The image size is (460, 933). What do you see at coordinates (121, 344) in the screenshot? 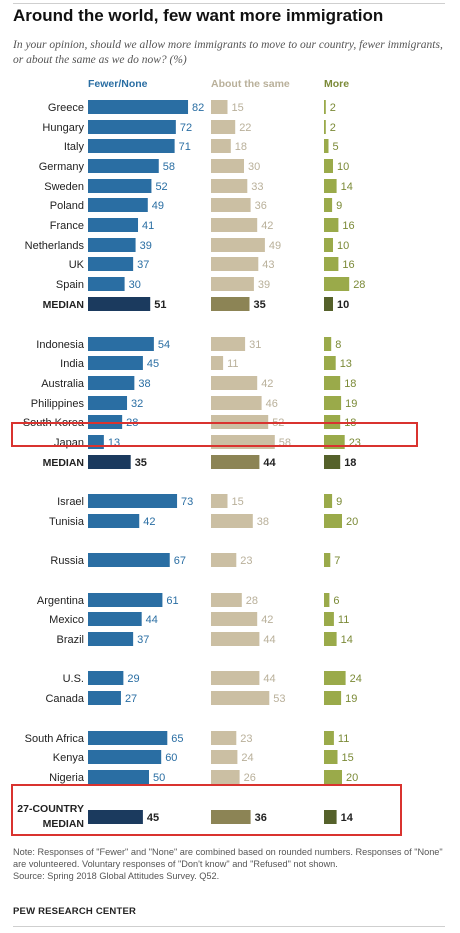
I see `fewer-bar-indonesia` at bounding box center [121, 344].